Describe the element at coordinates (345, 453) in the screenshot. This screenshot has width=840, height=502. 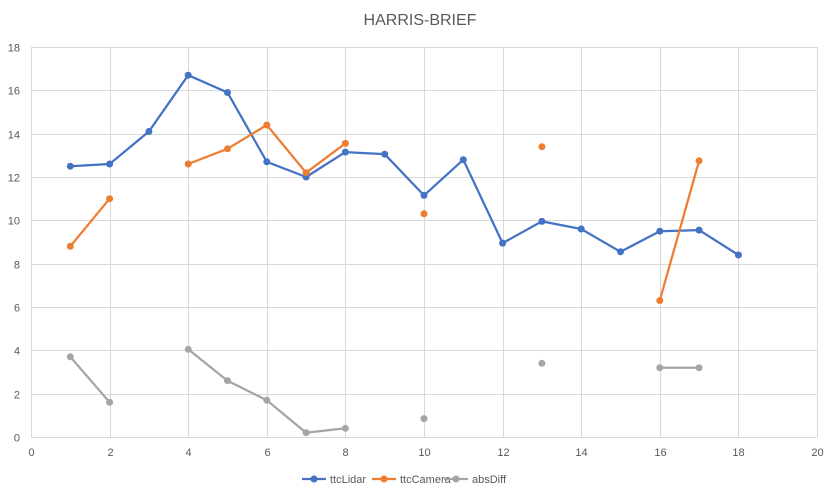
I see `x-tick-label: 8` at that location.